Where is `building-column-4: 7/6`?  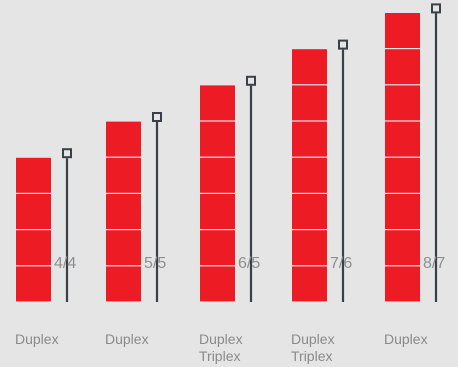 building-column-4: 7/6 is located at coordinates (322, 170).